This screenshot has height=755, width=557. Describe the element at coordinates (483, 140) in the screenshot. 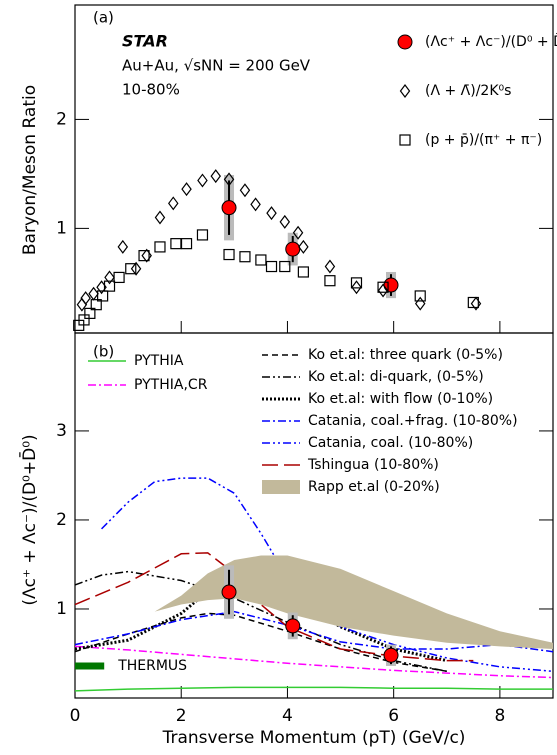

I see `legend-label: (p + p̄)/(π⁺ + π⁻)` at that location.